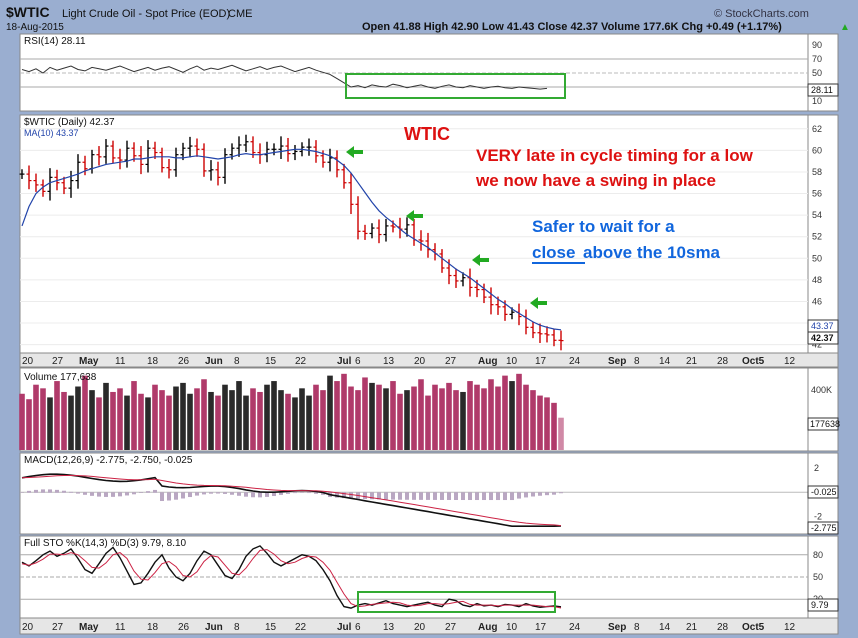 Image resolution: width=858 pixels, height=638 pixels. Describe the element at coordinates (51, 133) in the screenshot. I see `ma-title: MA(10) 43.37` at that location.